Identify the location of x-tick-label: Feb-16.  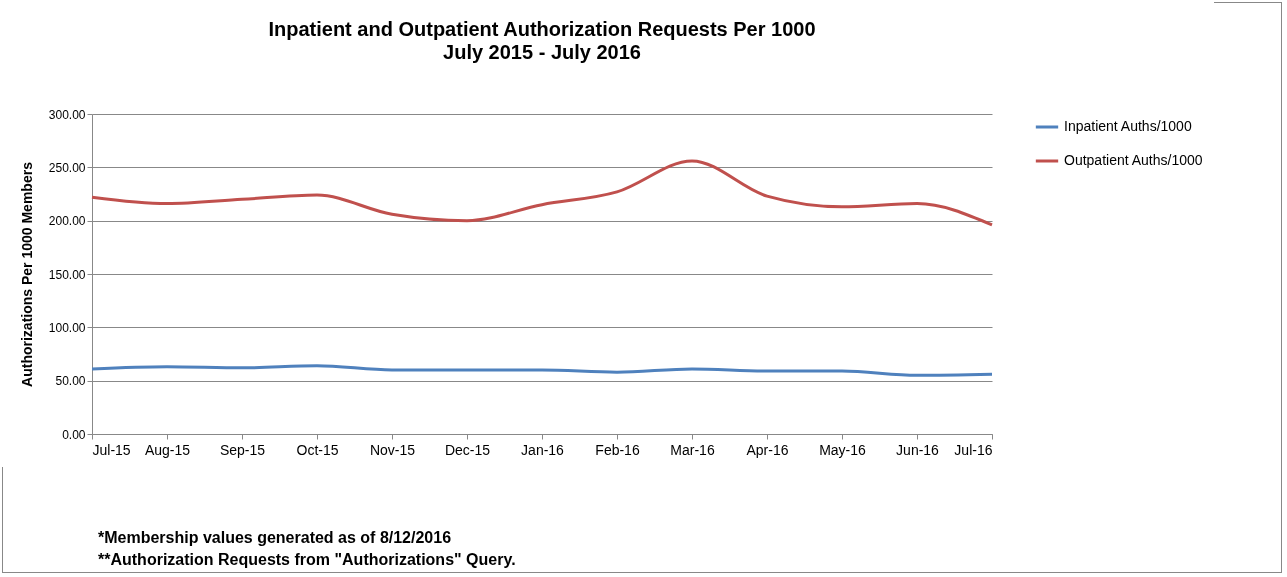
(617, 449).